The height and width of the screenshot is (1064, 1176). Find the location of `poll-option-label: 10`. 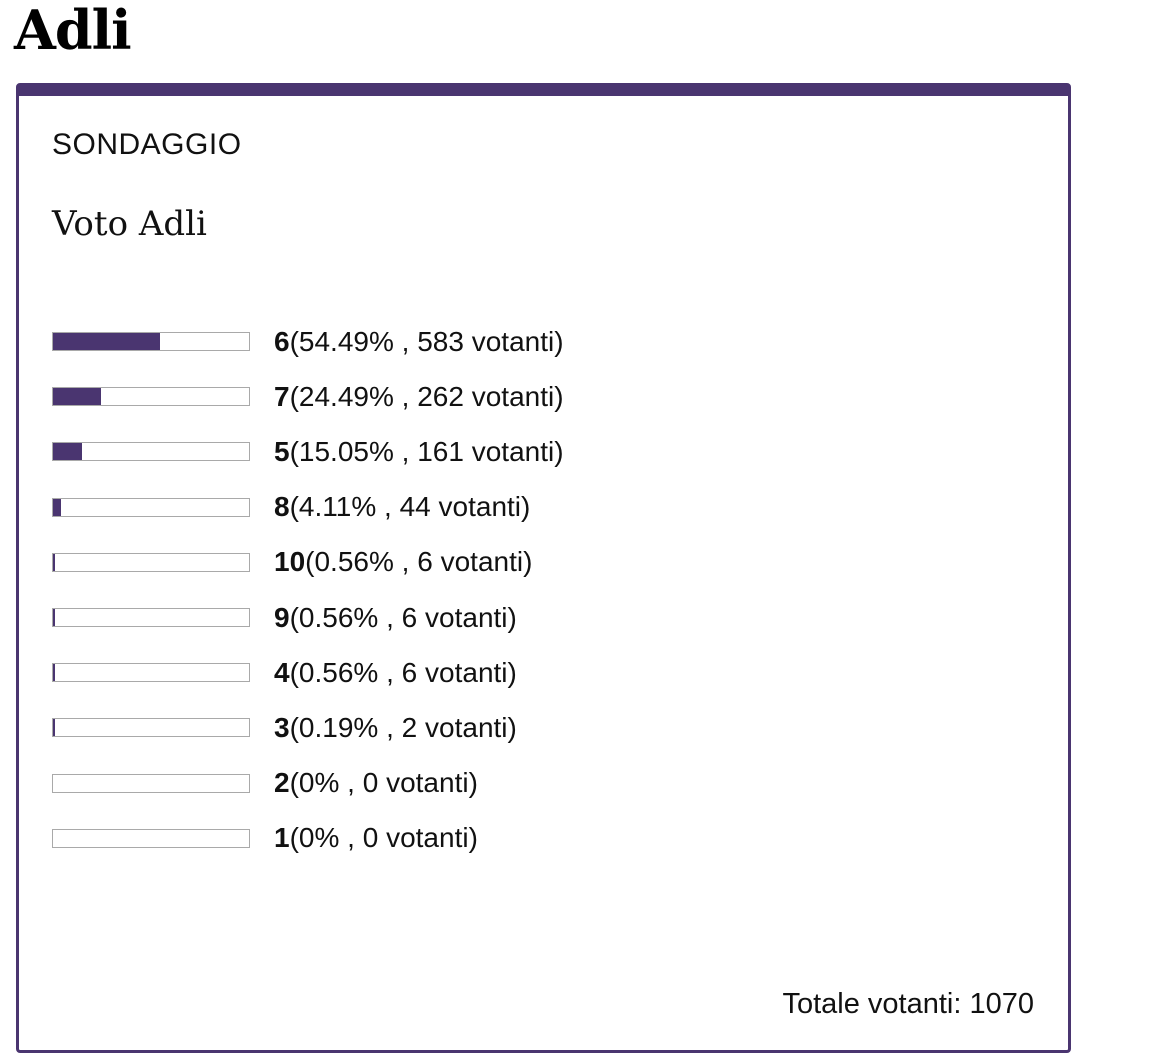

poll-option-label: 10 is located at coordinates (290, 562).